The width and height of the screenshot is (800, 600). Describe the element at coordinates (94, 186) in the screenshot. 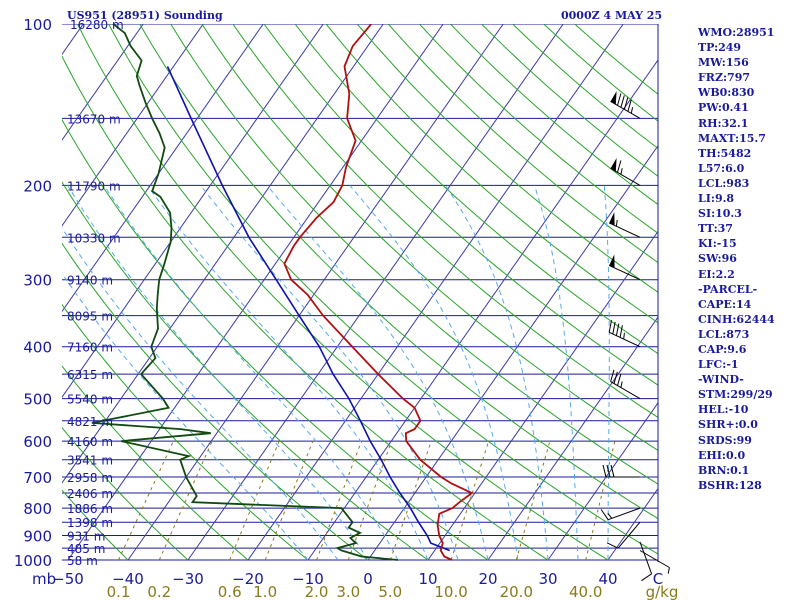

I see `height-label: 11790 m` at that location.